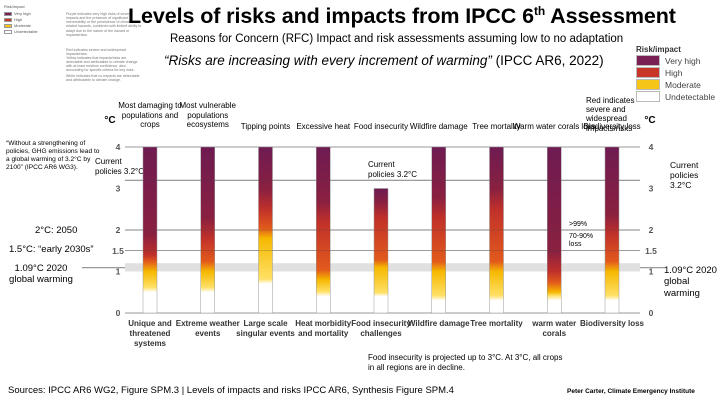  What do you see at coordinates (578, 224) in the screenshot?
I see `coral-99-label: >99%` at bounding box center [578, 224].